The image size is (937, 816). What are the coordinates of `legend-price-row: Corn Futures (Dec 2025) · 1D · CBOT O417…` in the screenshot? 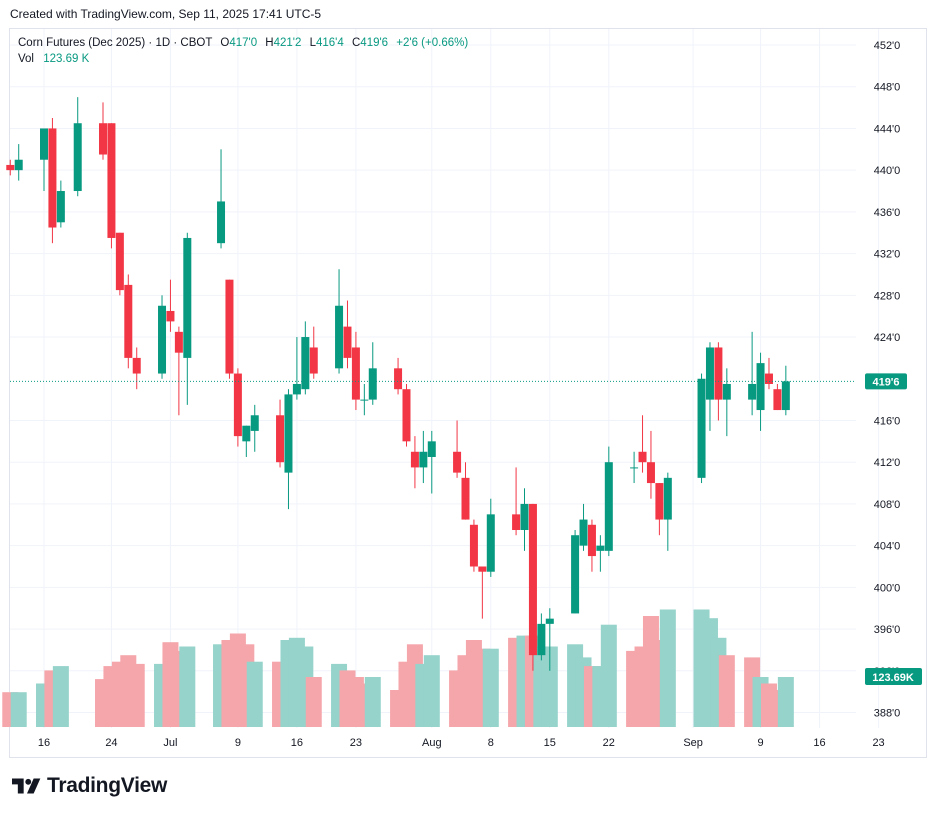 It's located at (243, 43).